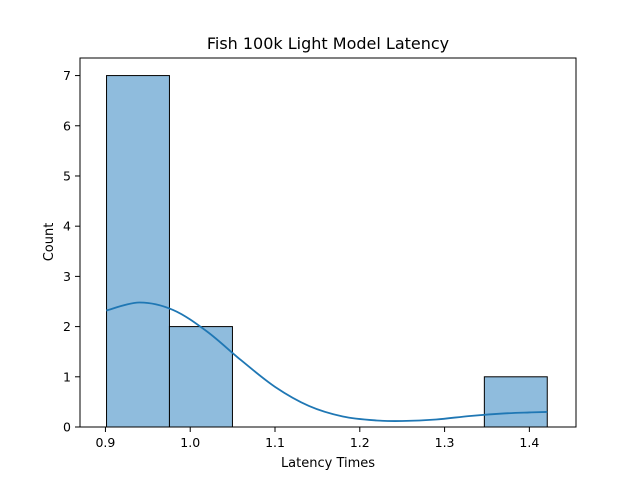 This screenshot has height=480, width=640. What do you see at coordinates (529, 442) in the screenshot?
I see `x-tick-label: 1.4` at bounding box center [529, 442].